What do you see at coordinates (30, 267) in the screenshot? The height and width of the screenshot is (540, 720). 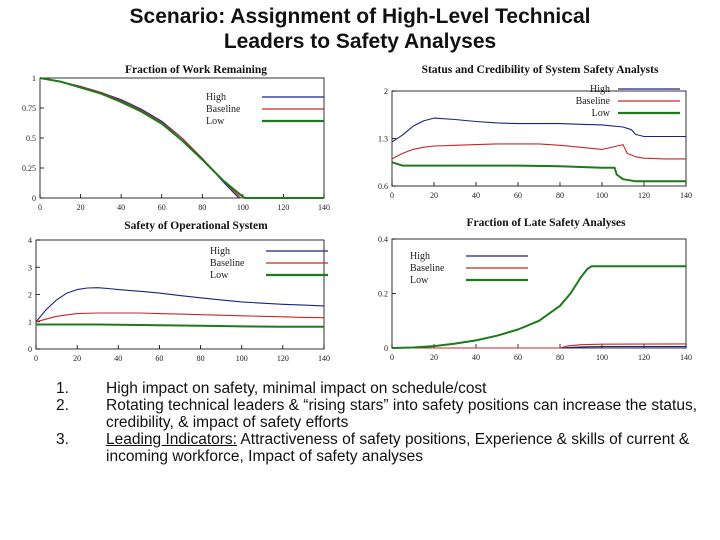 I see `y-tick-label: 3` at bounding box center [30, 267].